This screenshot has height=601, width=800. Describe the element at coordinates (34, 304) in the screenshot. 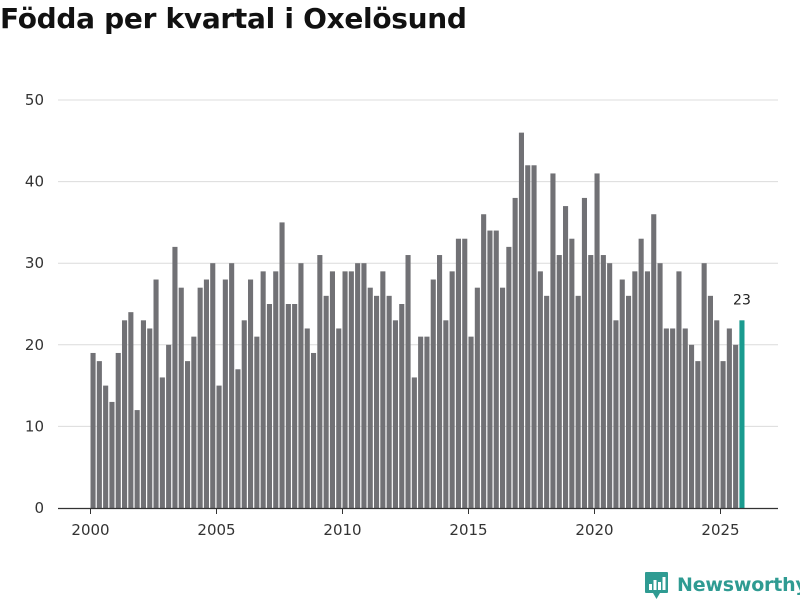

I see `y-axis-ticks: 0 10 20 30 40 50` at that location.